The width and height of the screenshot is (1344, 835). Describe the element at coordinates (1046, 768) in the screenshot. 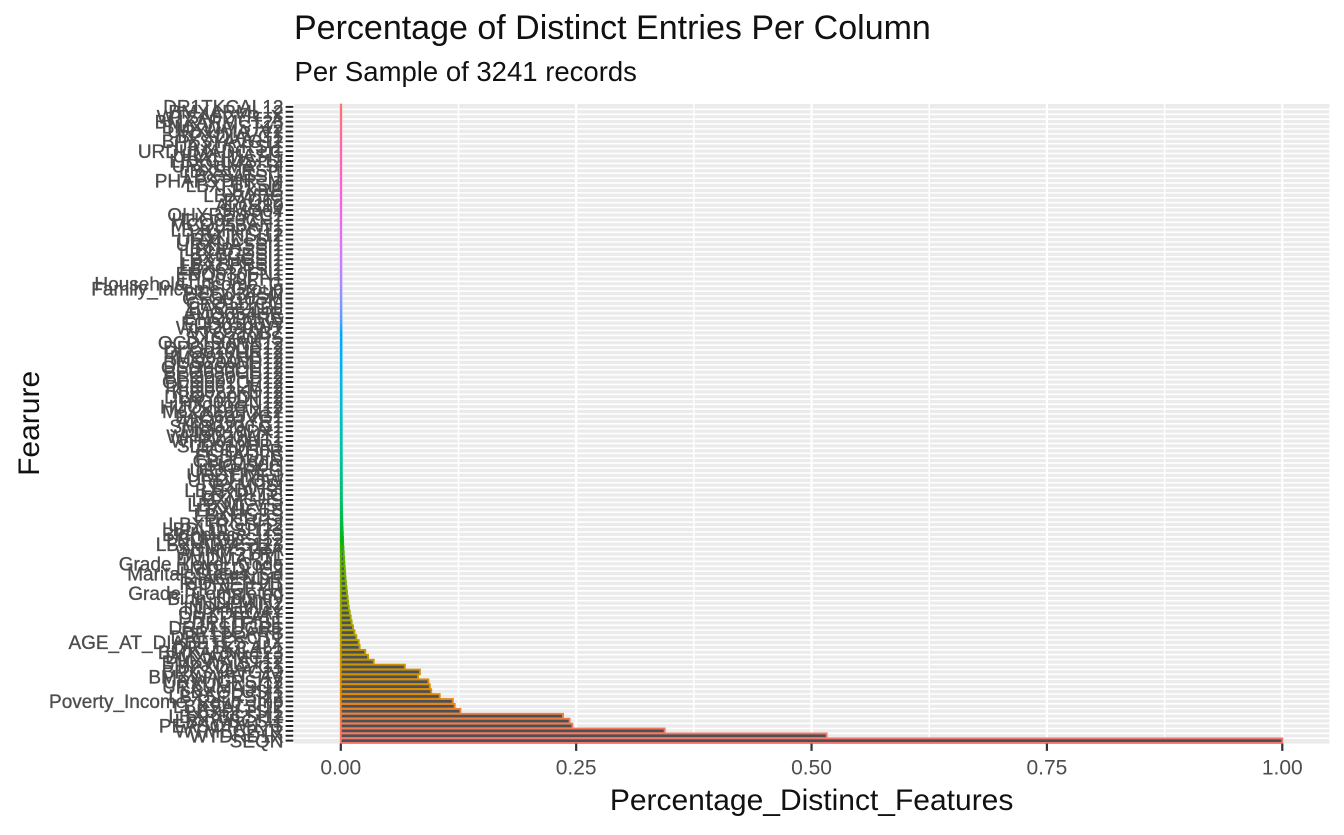

I see `svg-text: 0.75` at that location.